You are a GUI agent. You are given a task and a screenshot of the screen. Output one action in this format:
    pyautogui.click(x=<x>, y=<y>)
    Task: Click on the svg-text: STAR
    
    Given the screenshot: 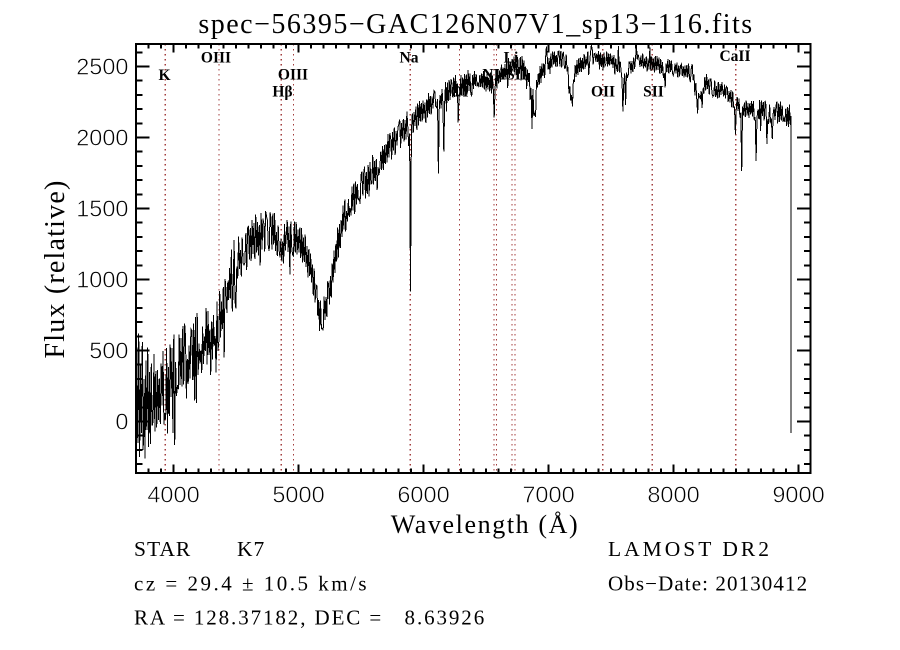 What is the action you would take?
    pyautogui.click(x=162, y=549)
    